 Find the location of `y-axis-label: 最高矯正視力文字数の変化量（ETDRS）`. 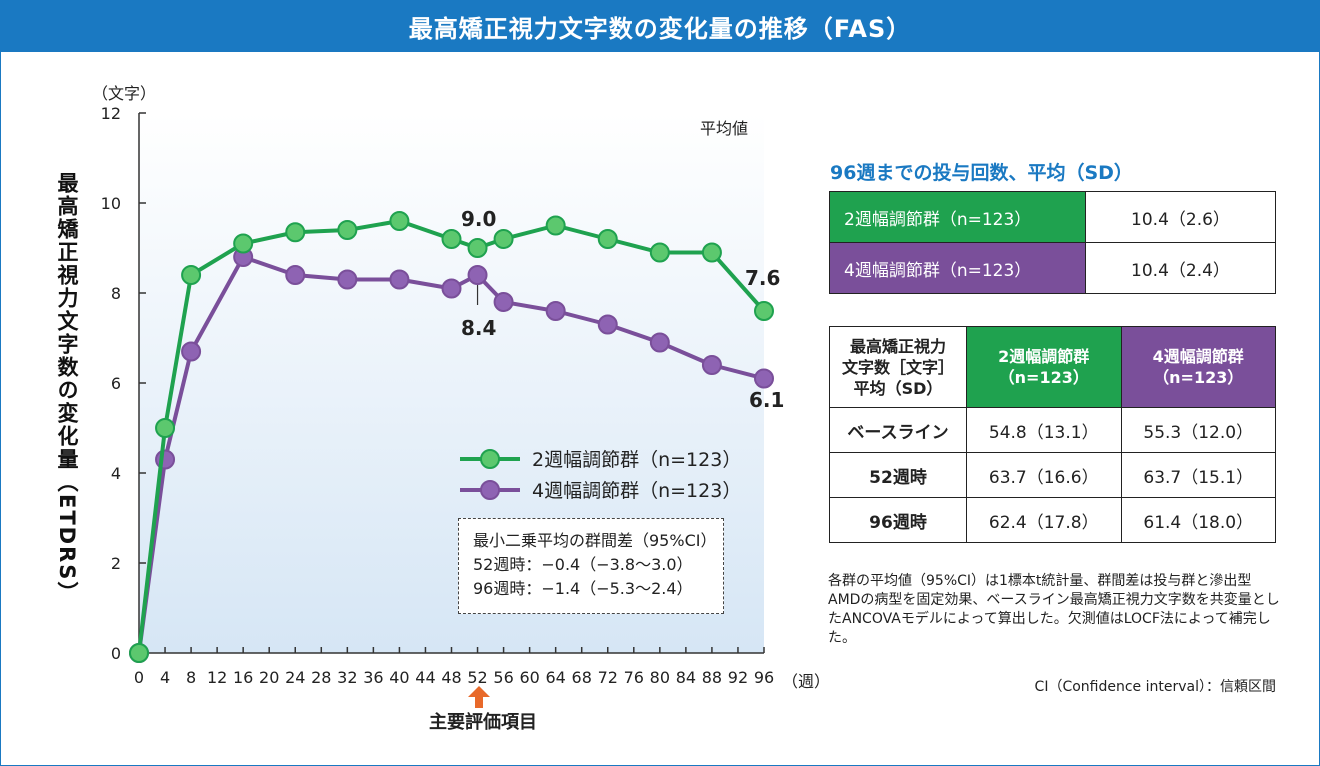

y-axis-label: 最高矯正視力文字数の変化量（ETDRS） is located at coordinates (67, 388).